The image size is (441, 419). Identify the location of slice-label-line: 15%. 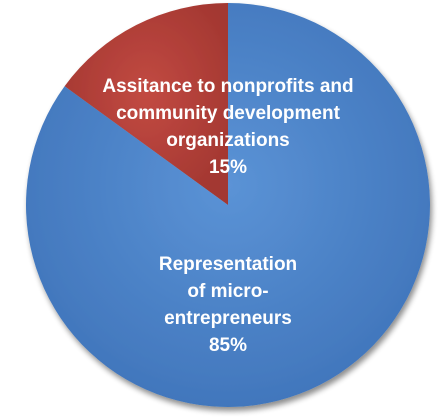
(228, 167).